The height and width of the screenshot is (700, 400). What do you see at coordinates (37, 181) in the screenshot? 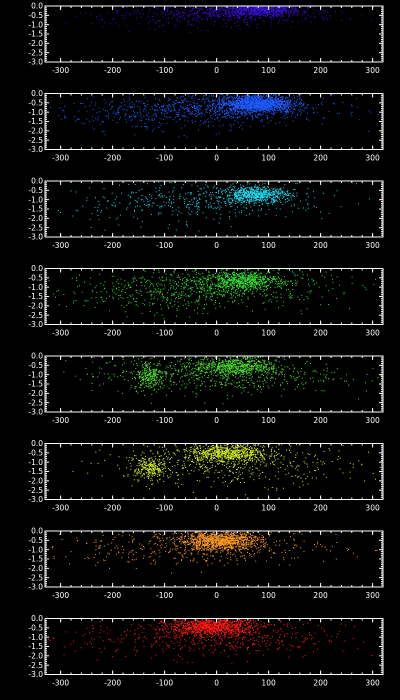
I see `y-tick-label: 0.0` at bounding box center [37, 181].